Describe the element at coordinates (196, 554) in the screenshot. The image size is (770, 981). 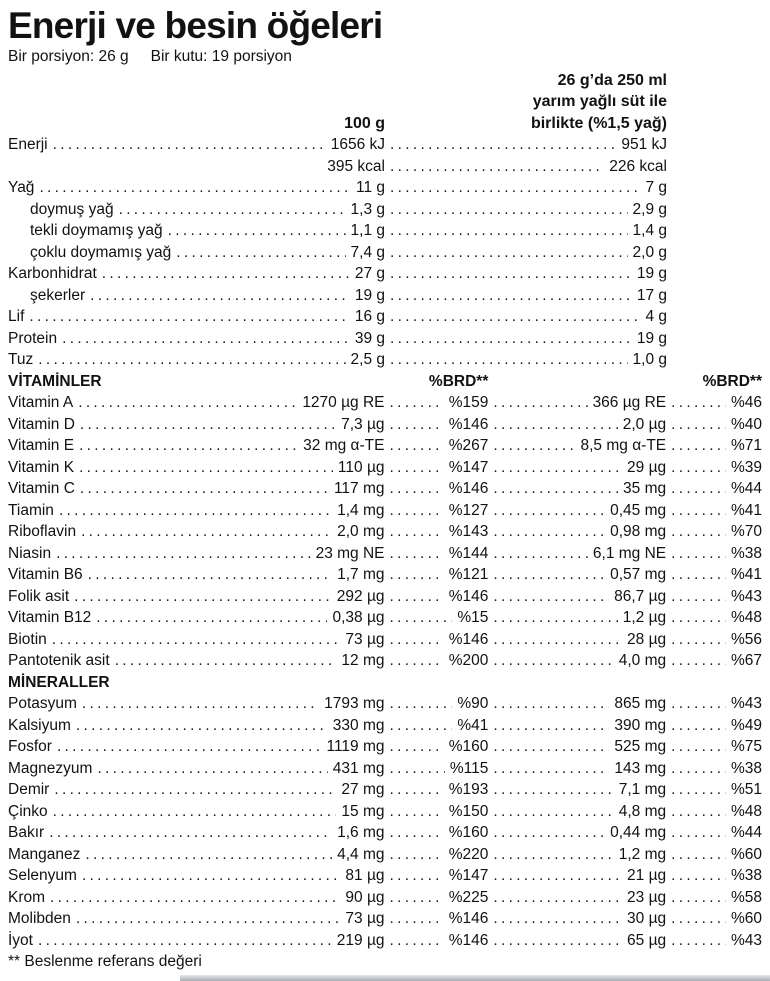
I see `cell-100g-group: Niasin 23 mg NE` at that location.